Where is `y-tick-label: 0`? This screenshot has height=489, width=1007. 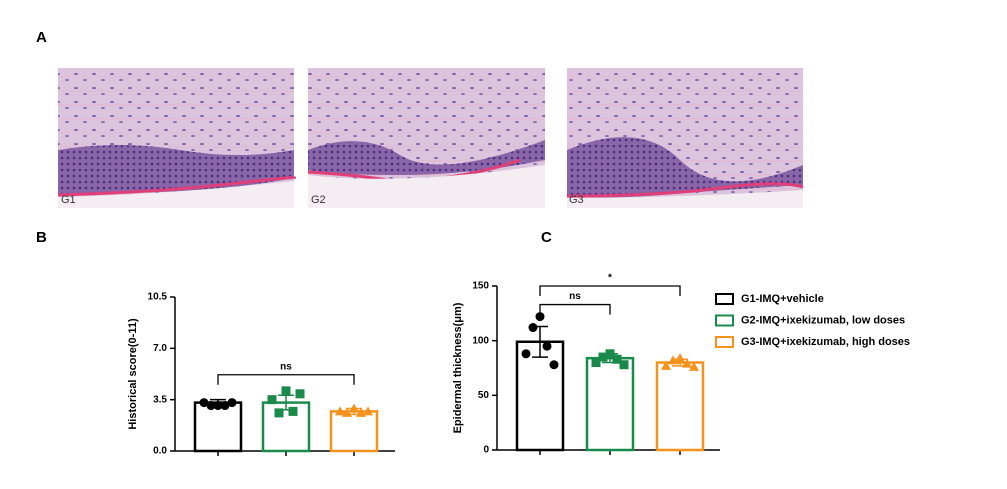
y-tick-label: 0 is located at coordinates (486, 450).